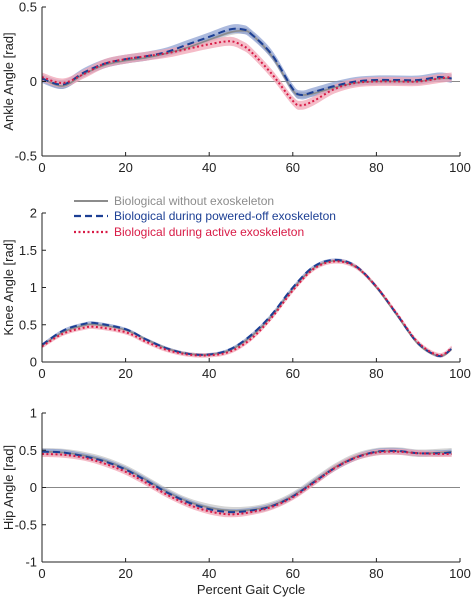 The width and height of the screenshot is (472, 599). Describe the element at coordinates (209, 573) in the screenshot. I see `hip-x-tick-label: 40` at that location.